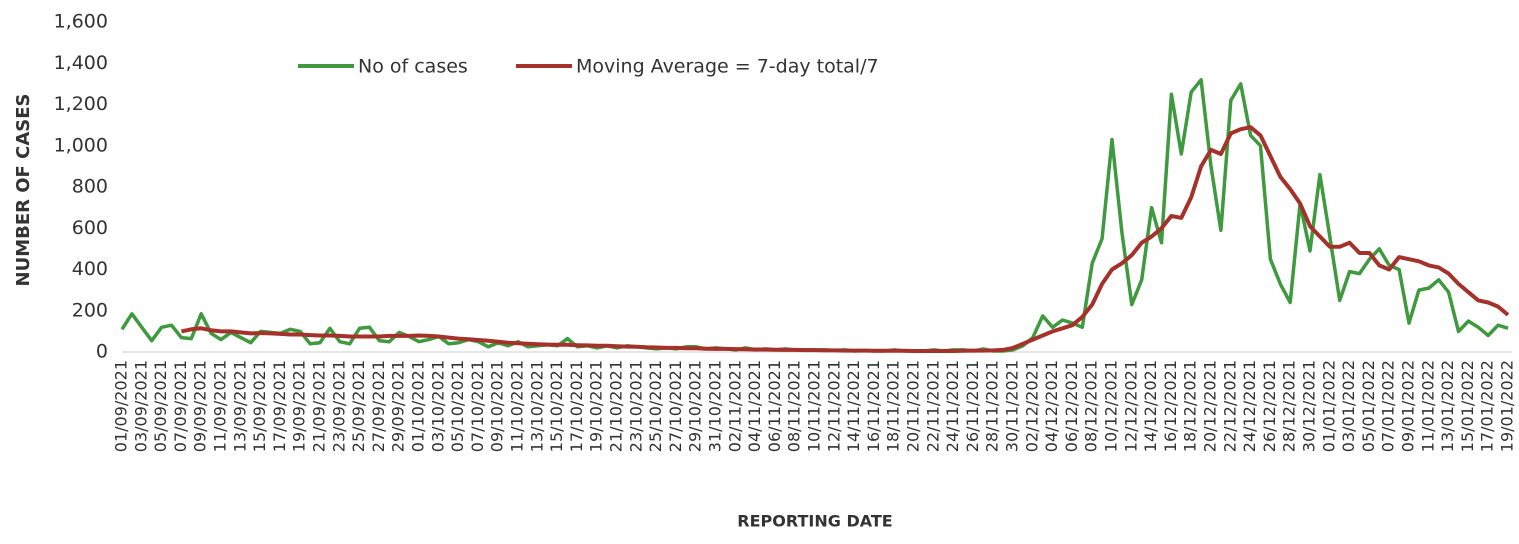 The image size is (1519, 544). I want to click on x-tick-label: 28/11/2021, so click(992, 406).